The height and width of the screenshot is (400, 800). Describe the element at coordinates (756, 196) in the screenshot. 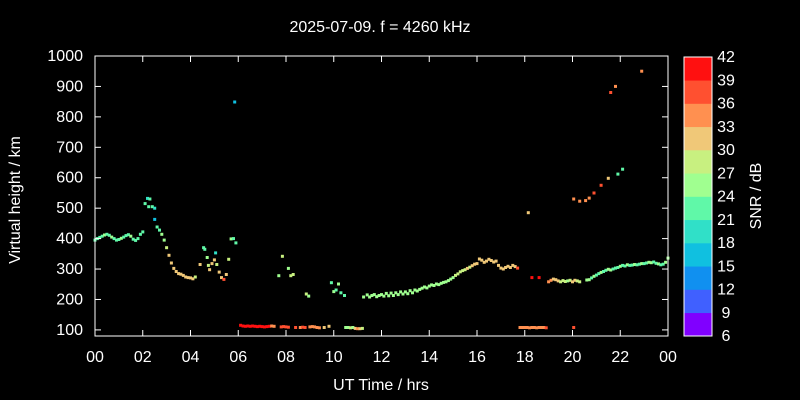

I see `colorbar-label: SNR / dB` at that location.